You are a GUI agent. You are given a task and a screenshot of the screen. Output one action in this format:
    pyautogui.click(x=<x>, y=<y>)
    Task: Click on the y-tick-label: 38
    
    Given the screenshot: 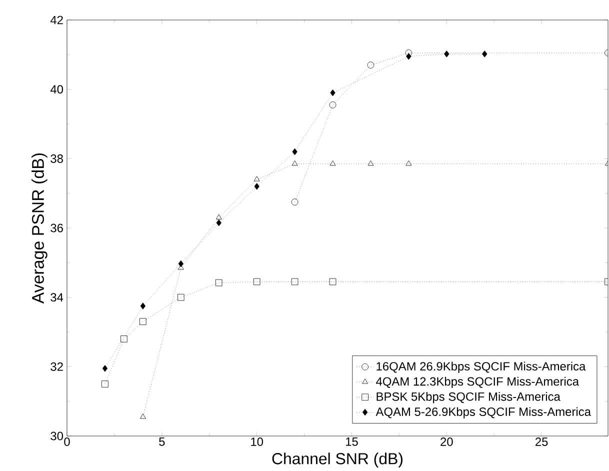 What is the action you would take?
    pyautogui.click(x=56, y=158)
    